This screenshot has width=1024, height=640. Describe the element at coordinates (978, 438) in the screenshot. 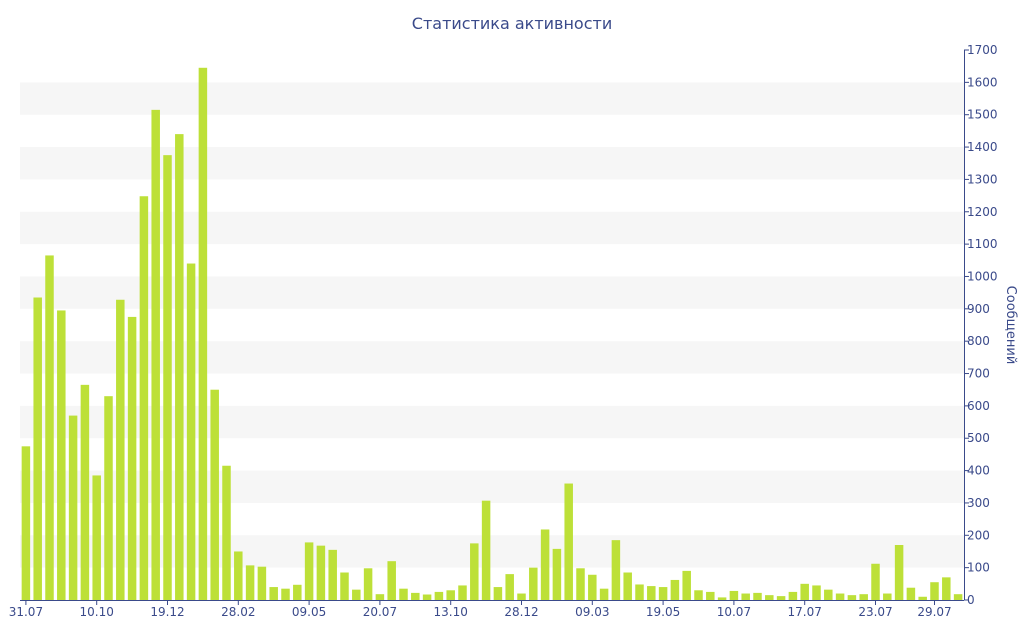

I see `y-tick-label: 500` at that location.